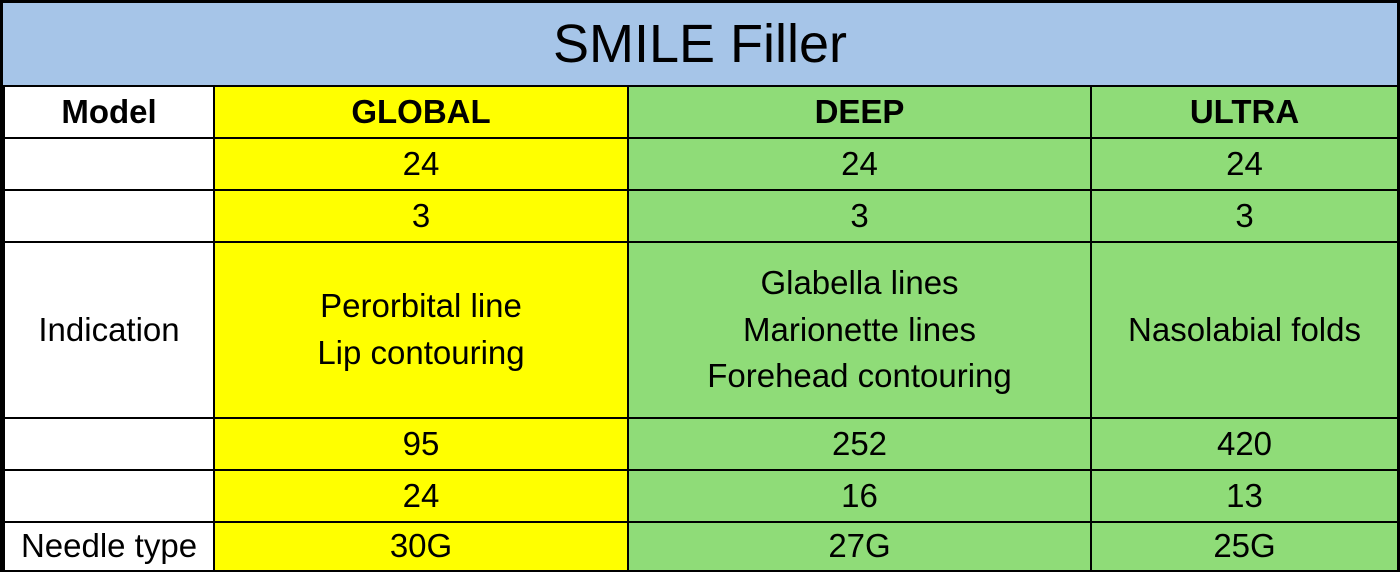 Image resolution: width=1400 pixels, height=572 pixels. I want to click on indication-line: Lip contouring, so click(421, 352).